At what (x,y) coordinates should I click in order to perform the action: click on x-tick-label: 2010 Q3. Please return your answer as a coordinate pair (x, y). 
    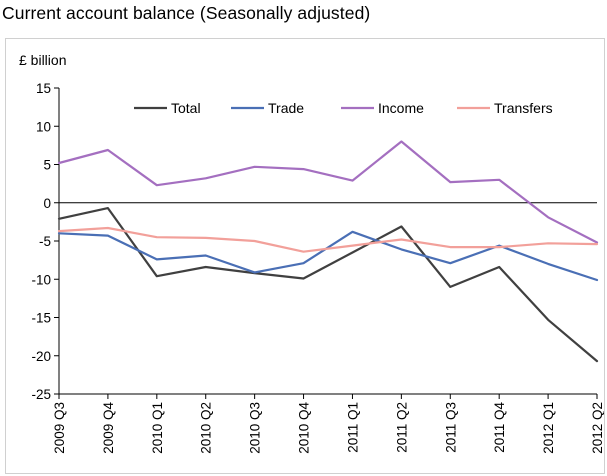
    Looking at the image, I should click on (255, 428).